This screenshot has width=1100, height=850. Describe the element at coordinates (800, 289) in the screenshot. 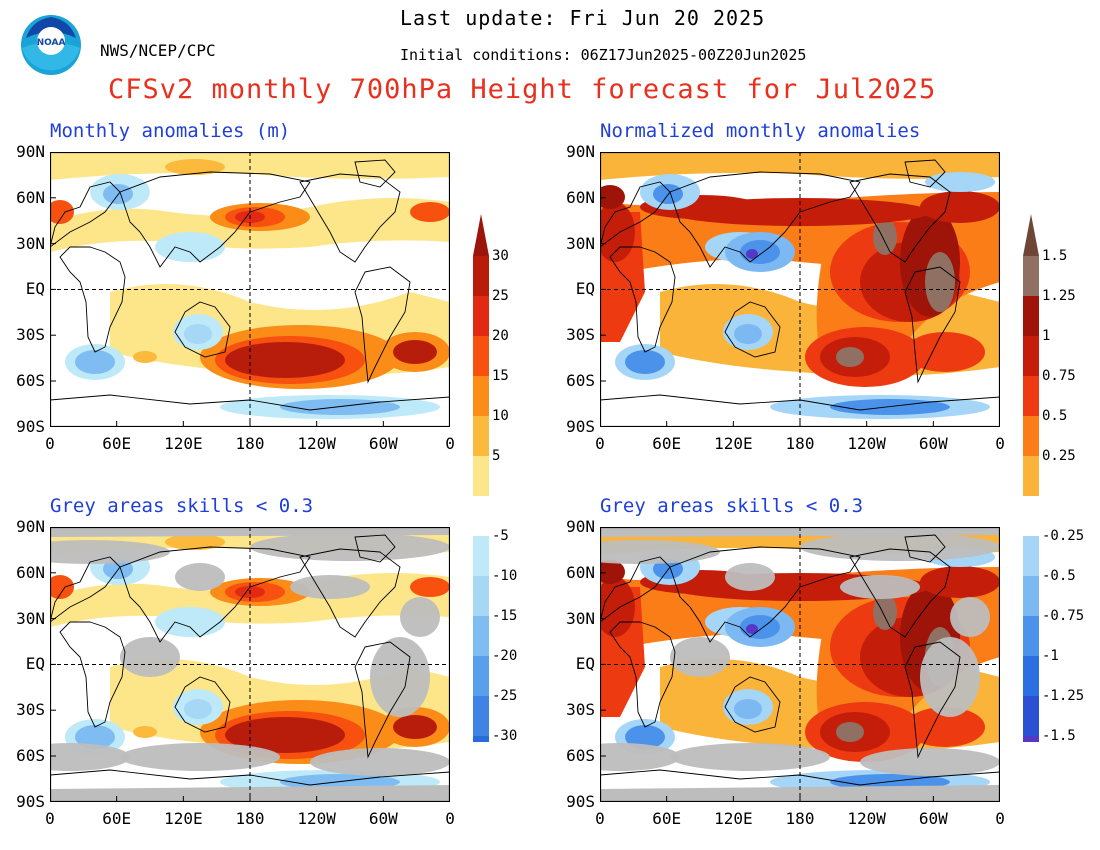

I see `map-panel-normalized` at that location.